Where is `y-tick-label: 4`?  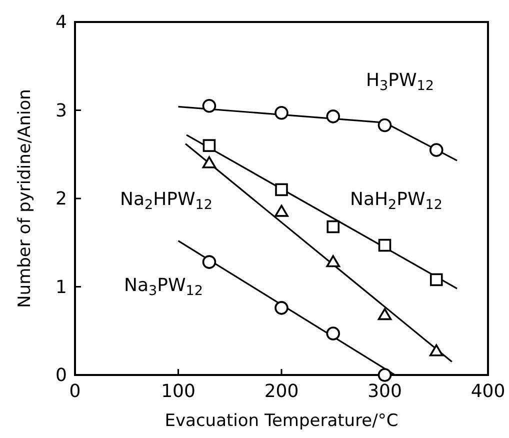
y-tick-label: 4 is located at coordinates (61, 22).